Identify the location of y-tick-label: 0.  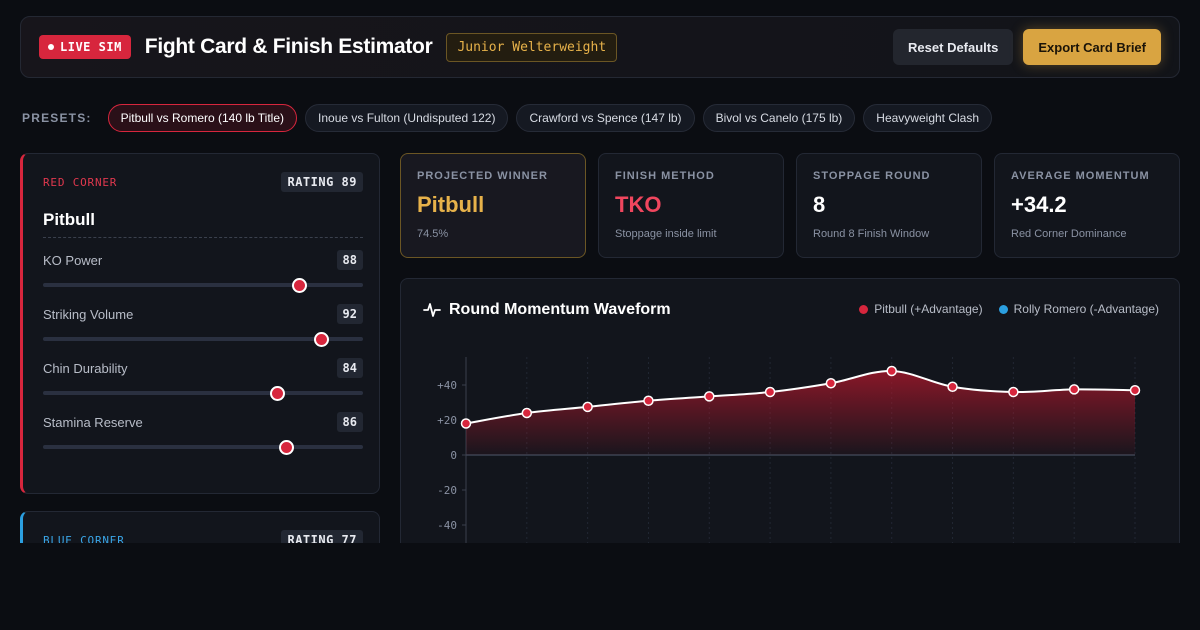
(453, 455).